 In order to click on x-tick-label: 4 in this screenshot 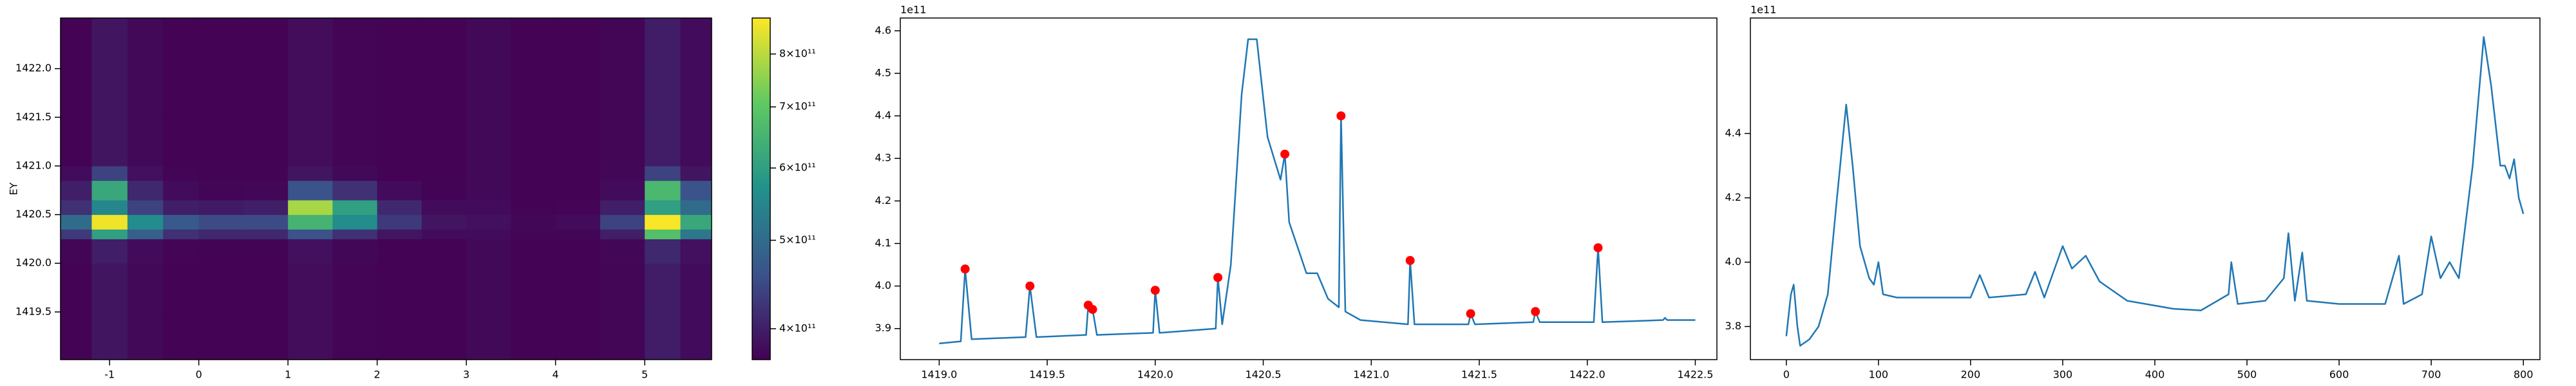, I will do `click(556, 375)`.